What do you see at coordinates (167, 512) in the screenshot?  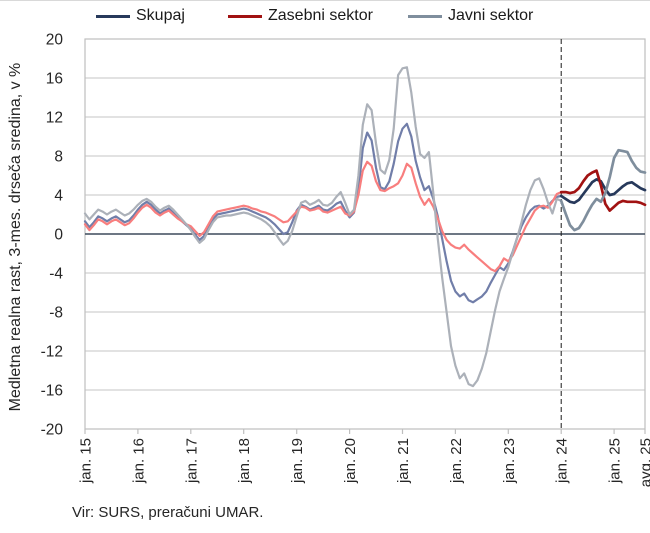 I see `source-note: Vir: SURS, preračuni UMAR.` at bounding box center [167, 512].